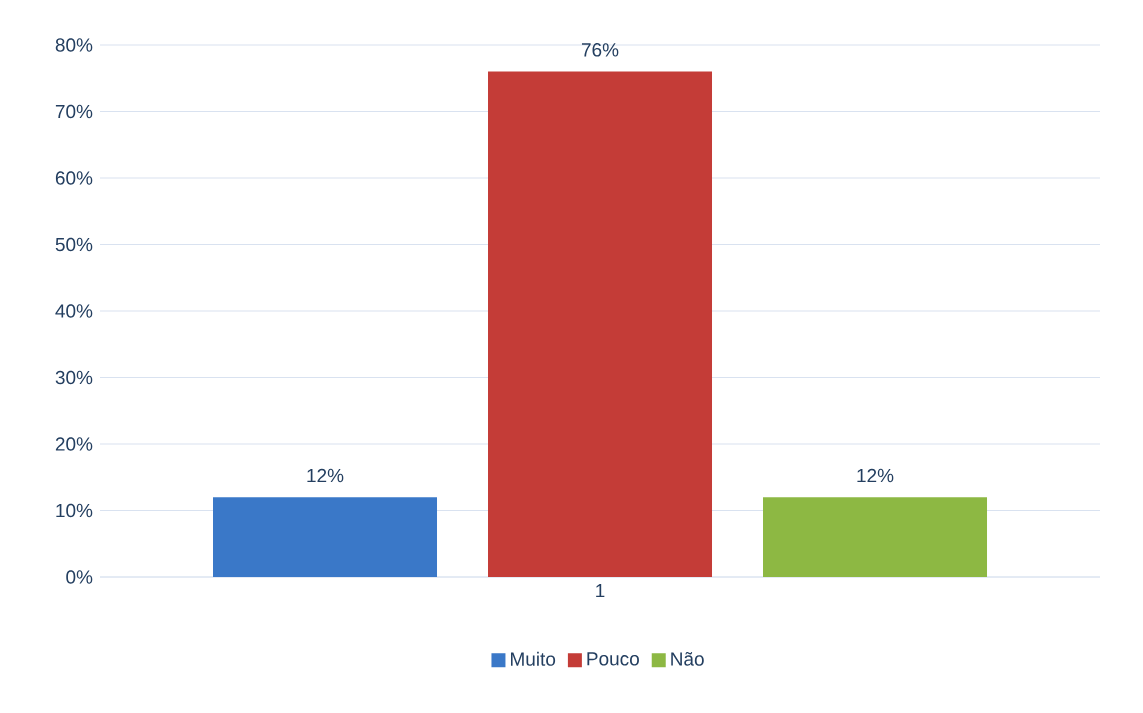 This screenshot has height=713, width=1143. Describe the element at coordinates (74, 45) in the screenshot. I see `y-tick-label: 80%` at that location.